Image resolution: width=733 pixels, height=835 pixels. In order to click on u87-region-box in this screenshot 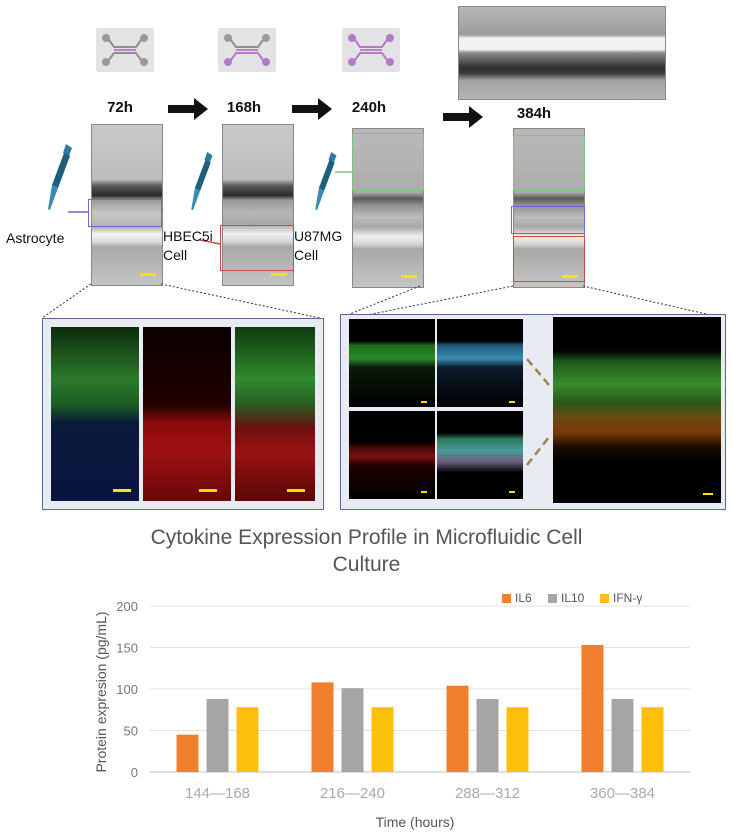, I will do `click(388, 162)`.